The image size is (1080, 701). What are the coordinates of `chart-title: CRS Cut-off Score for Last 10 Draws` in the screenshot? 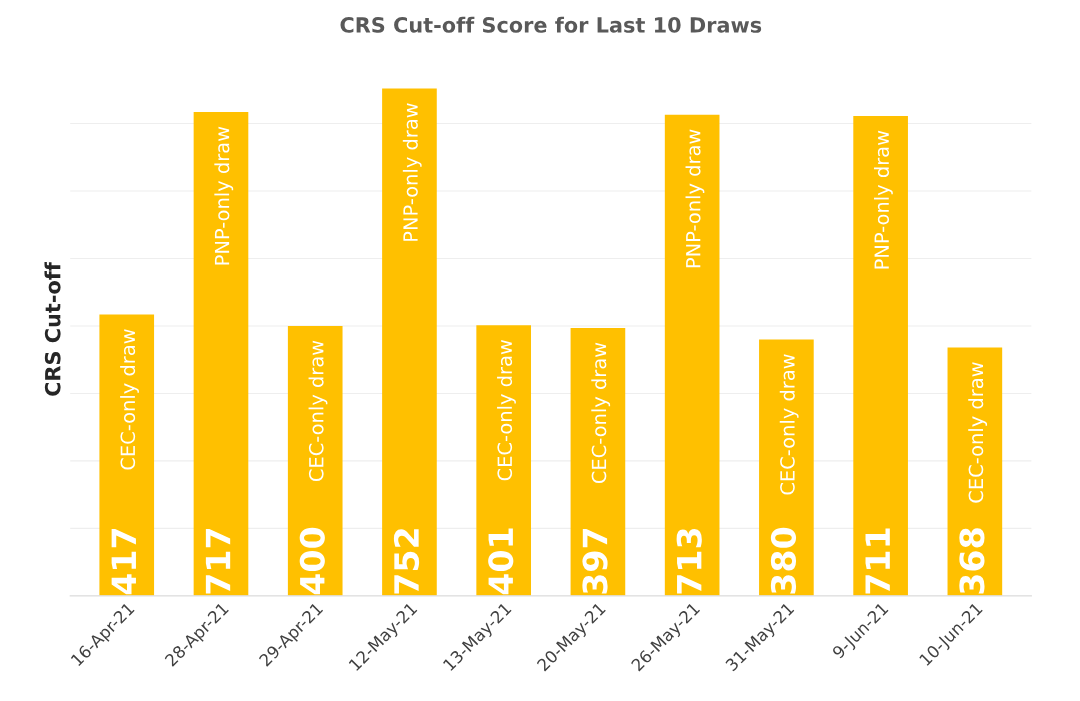 It's located at (551, 24).